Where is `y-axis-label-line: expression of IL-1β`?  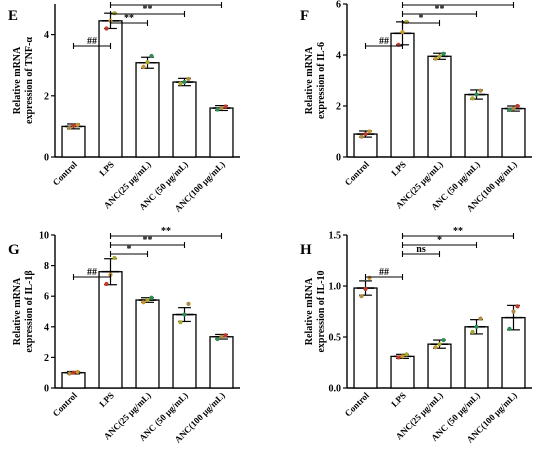
y-axis-label-line: expression of IL-1β is located at coordinates (29, 311).